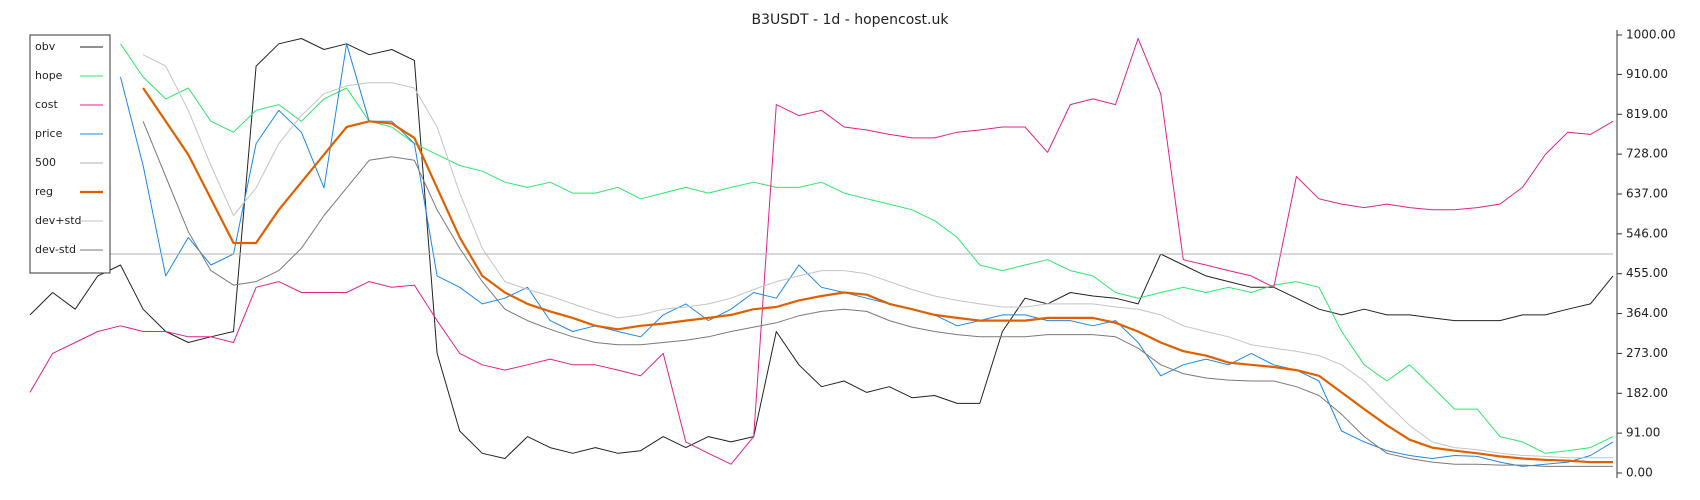 The width and height of the screenshot is (1700, 500). I want to click on y-tick-label: 273.00, so click(1647, 353).